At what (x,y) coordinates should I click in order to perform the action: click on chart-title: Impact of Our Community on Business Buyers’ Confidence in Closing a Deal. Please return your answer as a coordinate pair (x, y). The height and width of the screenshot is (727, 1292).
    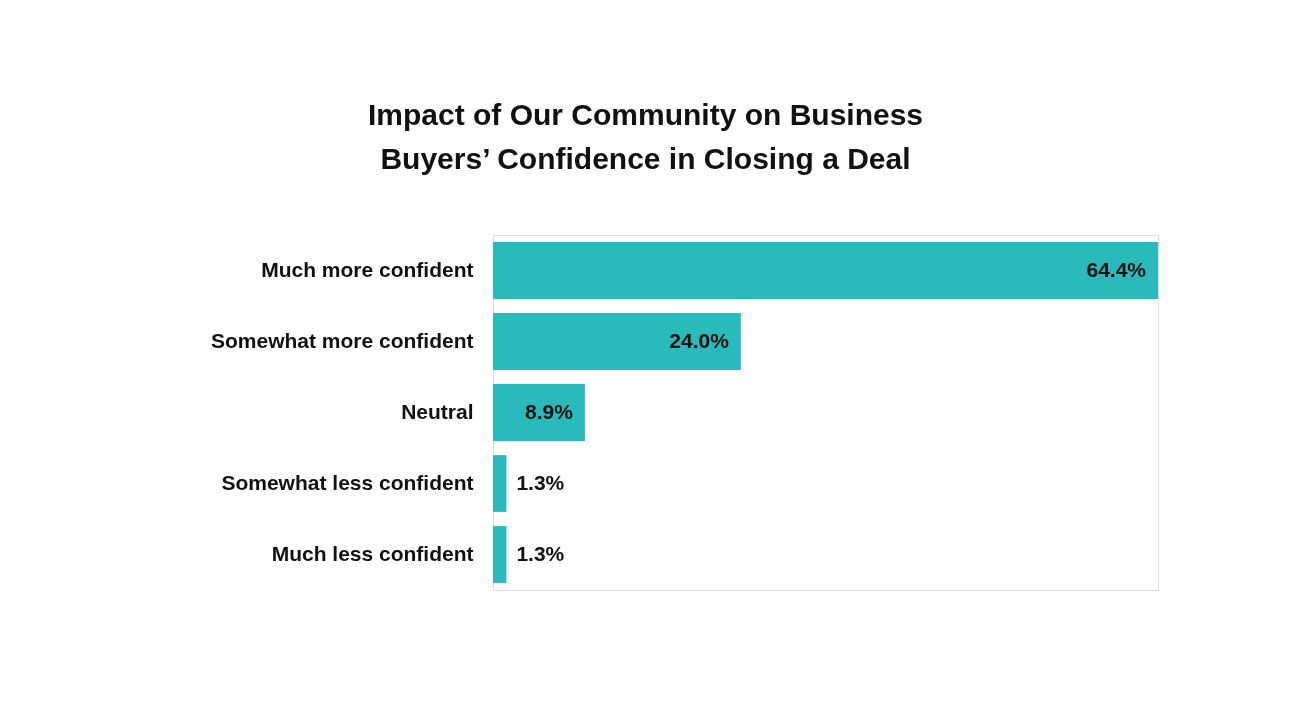
    Looking at the image, I should click on (645, 136).